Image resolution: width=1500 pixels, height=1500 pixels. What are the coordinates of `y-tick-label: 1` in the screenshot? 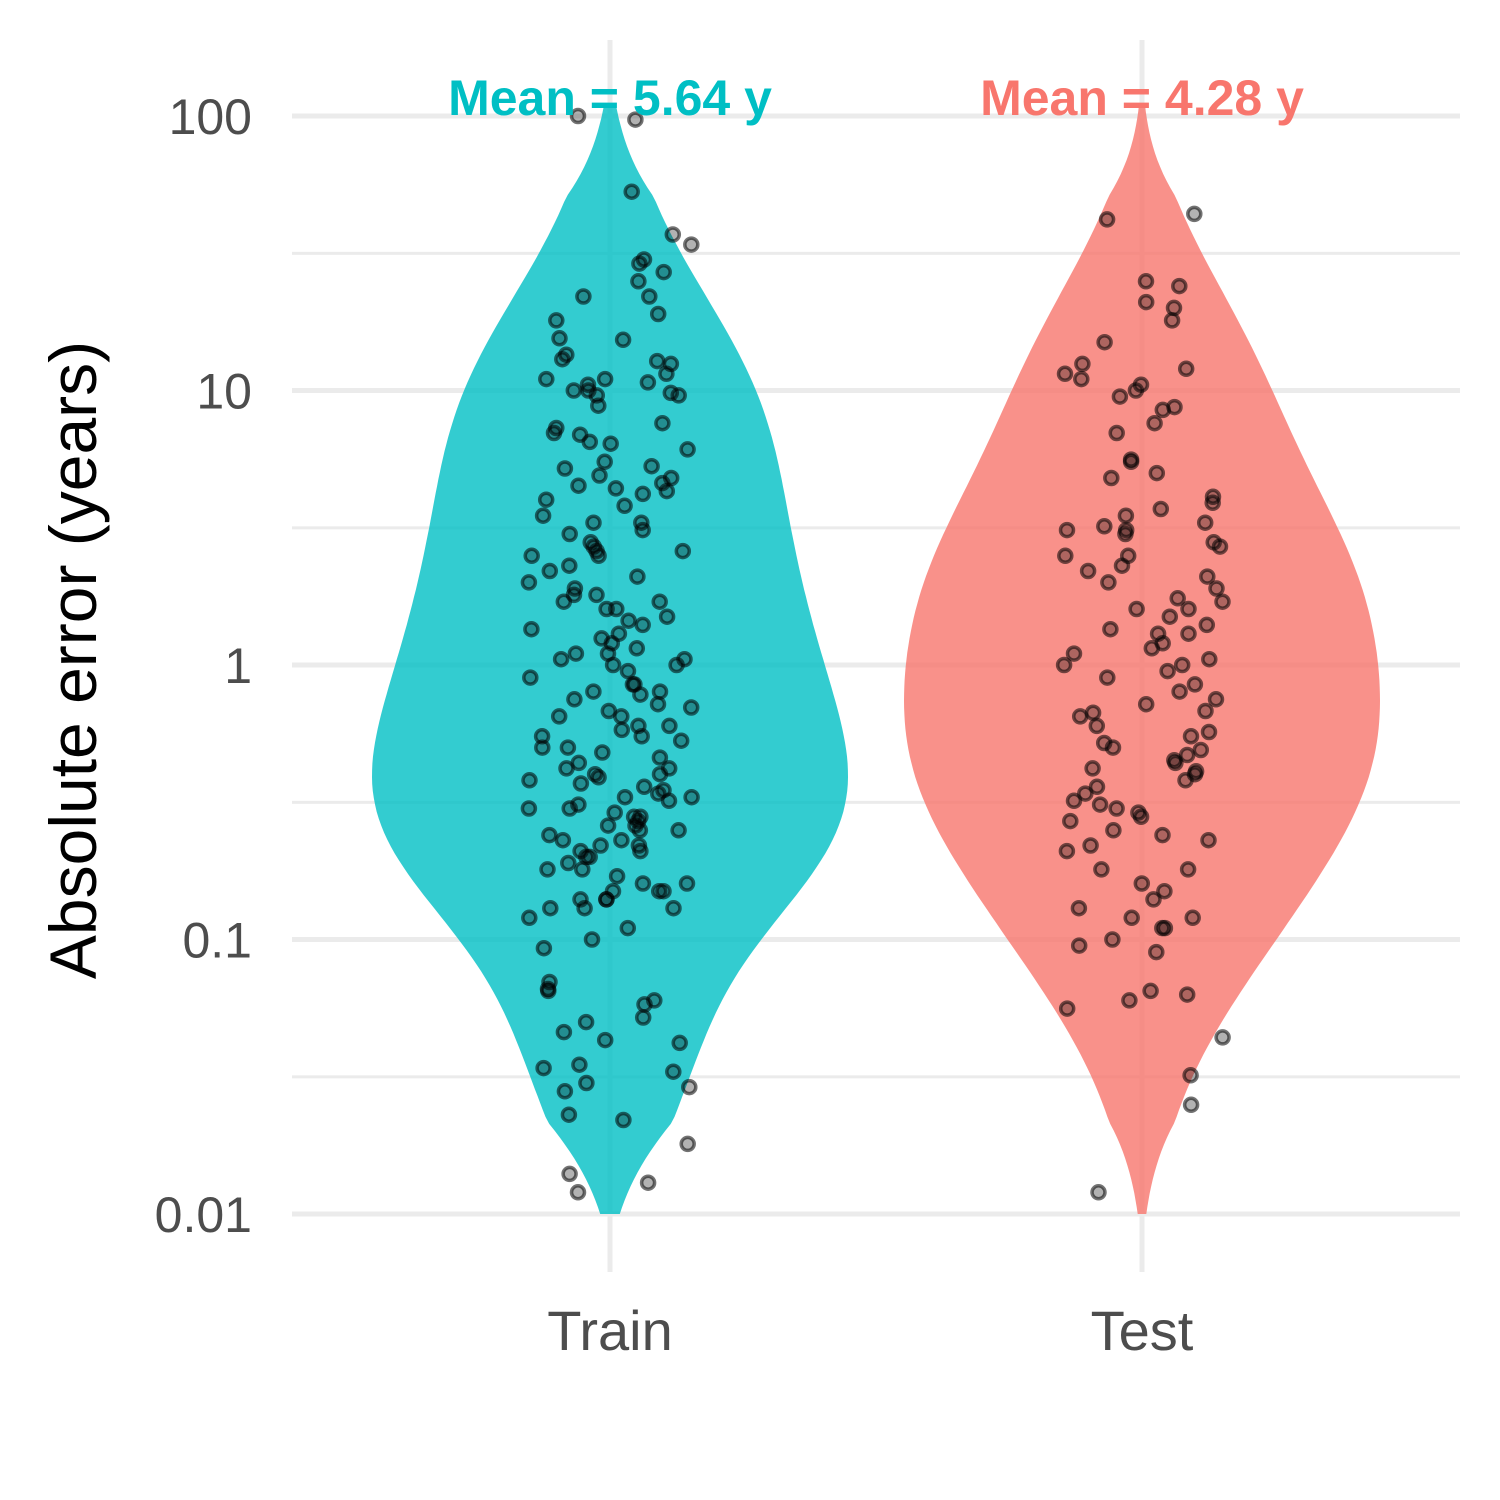 It's located at (238, 666).